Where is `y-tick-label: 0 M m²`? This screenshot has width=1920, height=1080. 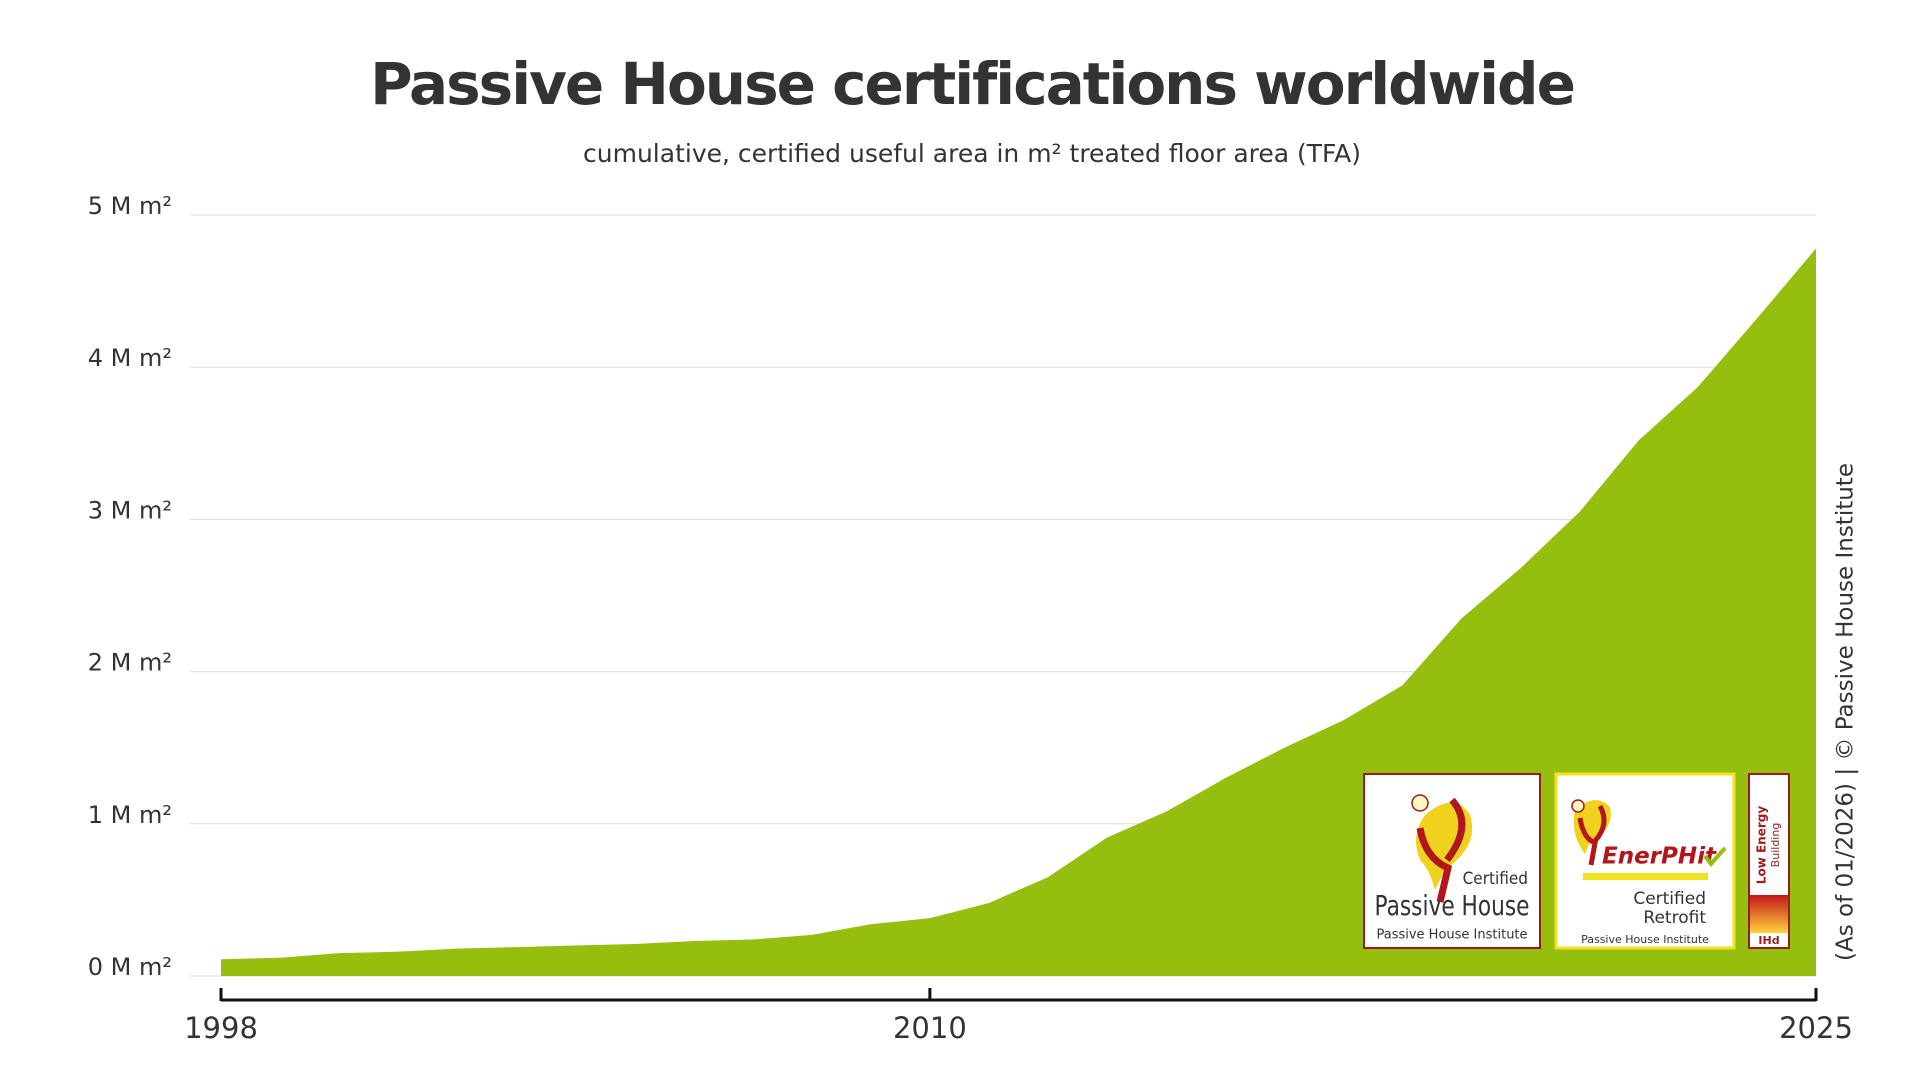 y-tick-label: 0 M m² is located at coordinates (130, 967).